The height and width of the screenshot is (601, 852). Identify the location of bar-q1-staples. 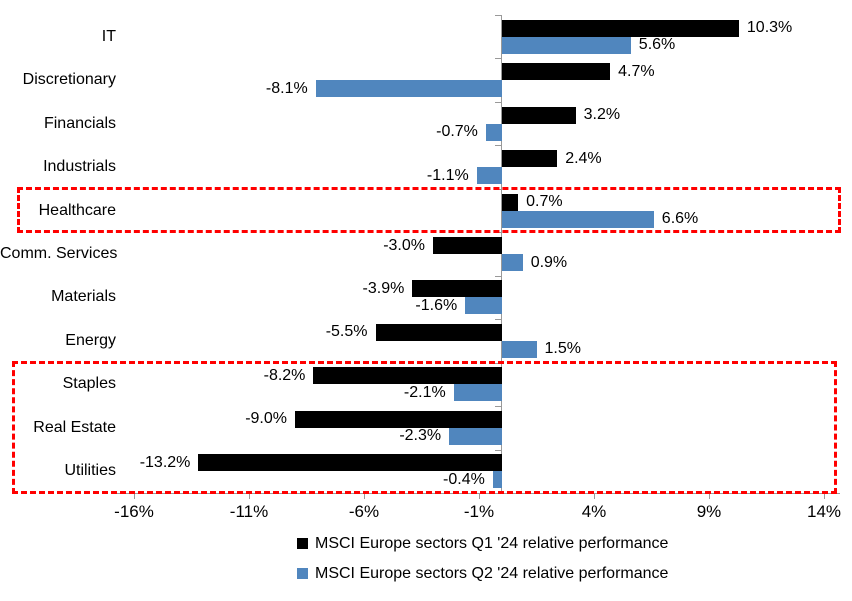
(407, 376).